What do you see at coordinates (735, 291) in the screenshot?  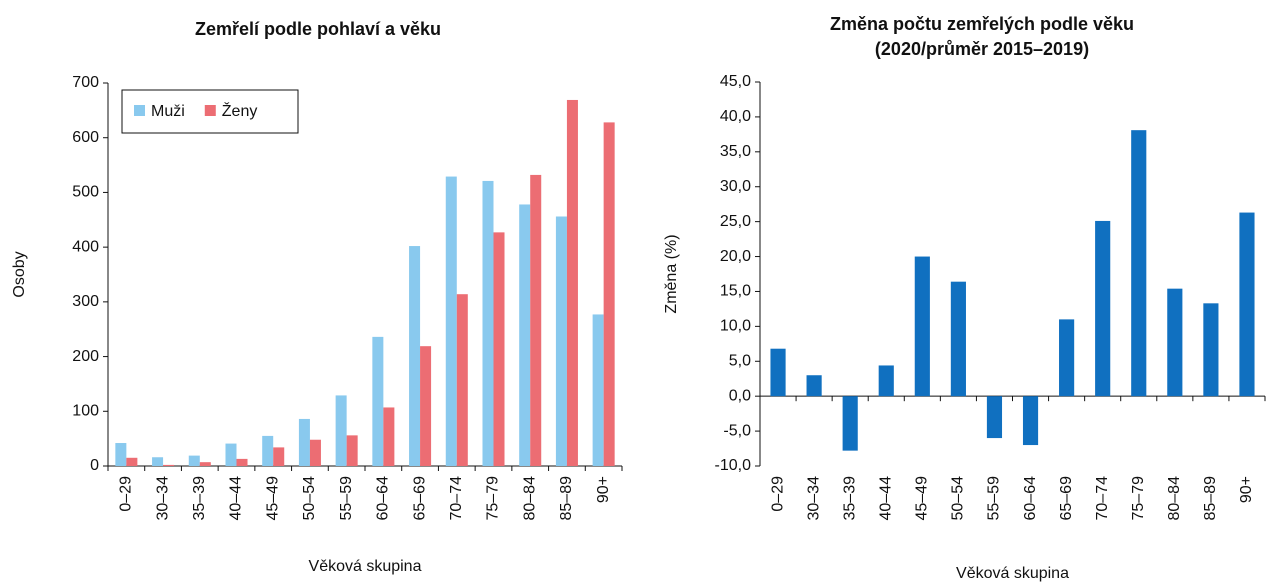 I see `y-tick-label: 15,0` at bounding box center [735, 291].